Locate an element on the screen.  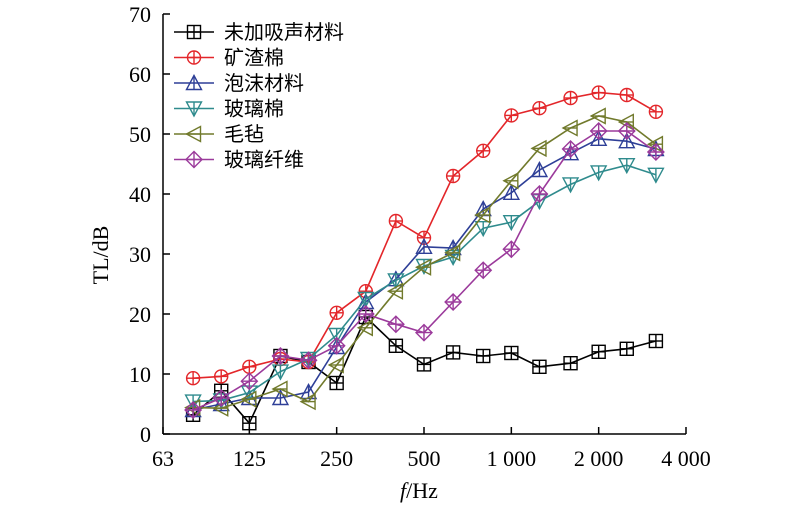
legend-item: 未加吸声材料 is located at coordinates (259, 32).